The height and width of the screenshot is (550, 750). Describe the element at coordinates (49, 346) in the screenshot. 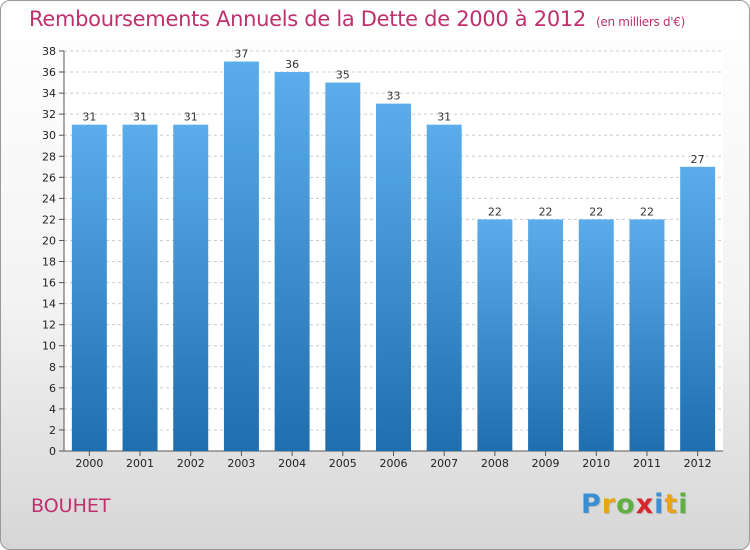

I see `y-tick-label: 10` at that location.